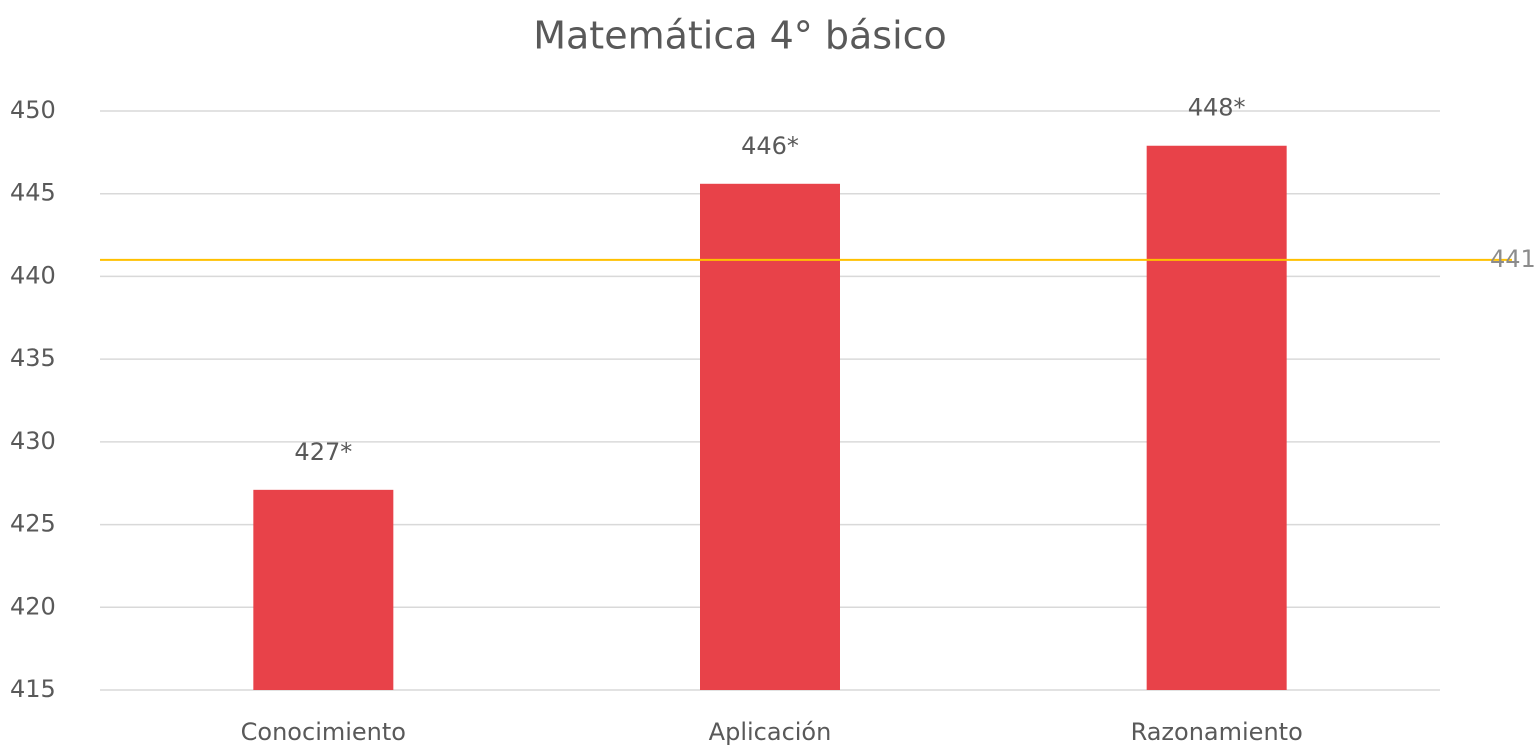 The image size is (1537, 751). What do you see at coordinates (323, 452) in the screenshot?
I see `value-label: 427*` at bounding box center [323, 452].